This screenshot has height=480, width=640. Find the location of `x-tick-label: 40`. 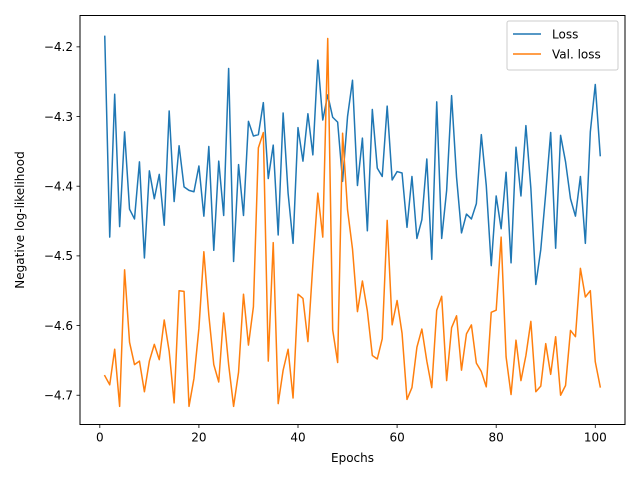

x-tick-label: 40 is located at coordinates (297, 438).